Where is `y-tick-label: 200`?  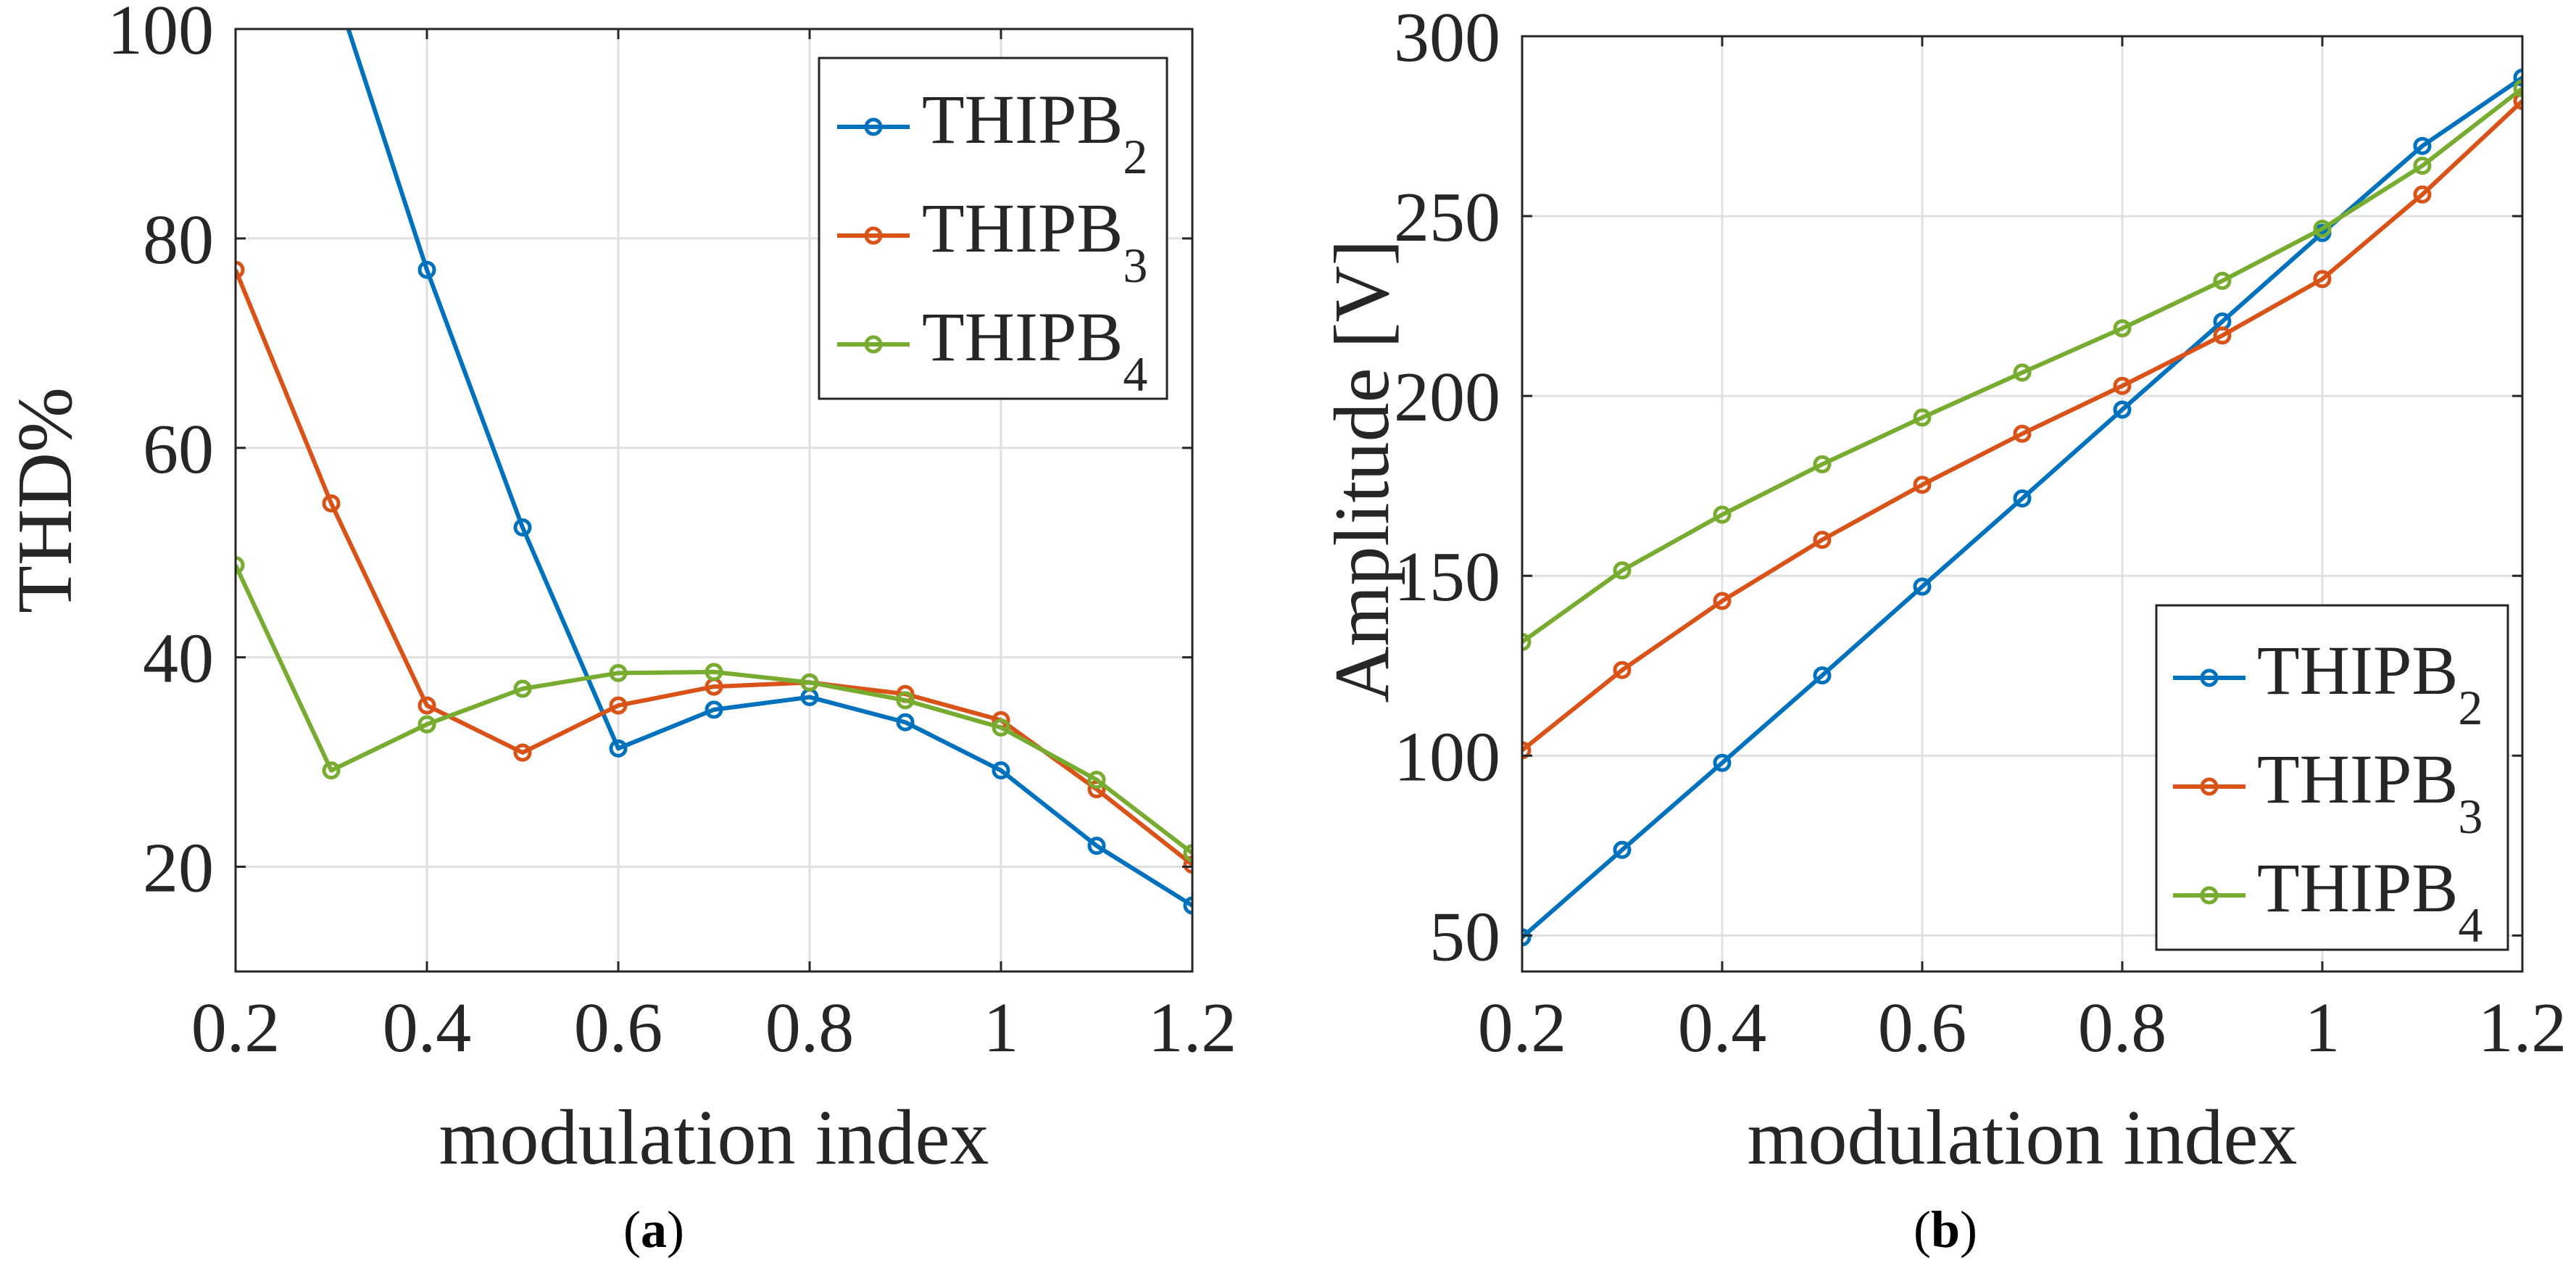 y-tick-label: 200 is located at coordinates (1447, 397).